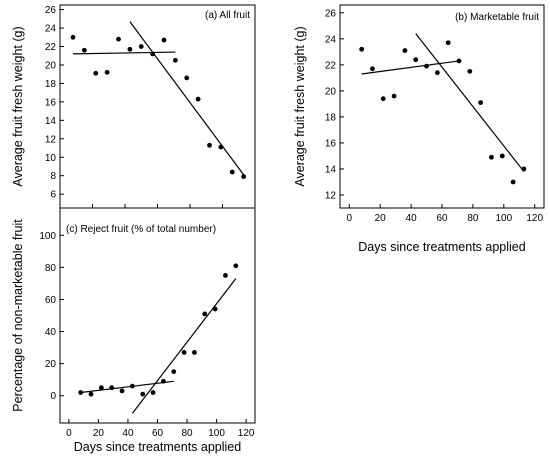 Image resolution: width=550 pixels, height=458 pixels. What do you see at coordinates (331, 39) in the screenshot?
I see `y-tick-label: 24` at bounding box center [331, 39].